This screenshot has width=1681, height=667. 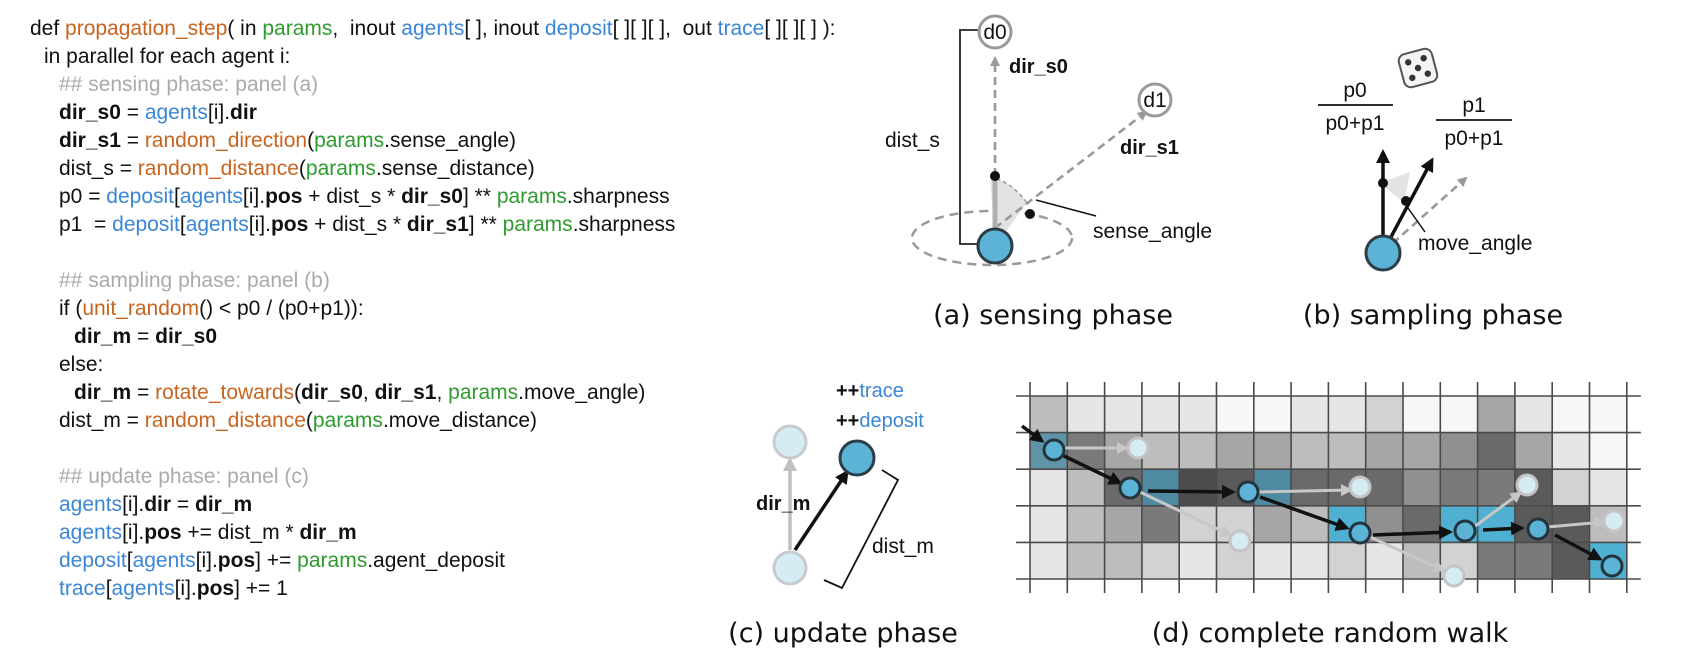 I want to click on dist-m-label: dist_m, so click(x=903, y=546).